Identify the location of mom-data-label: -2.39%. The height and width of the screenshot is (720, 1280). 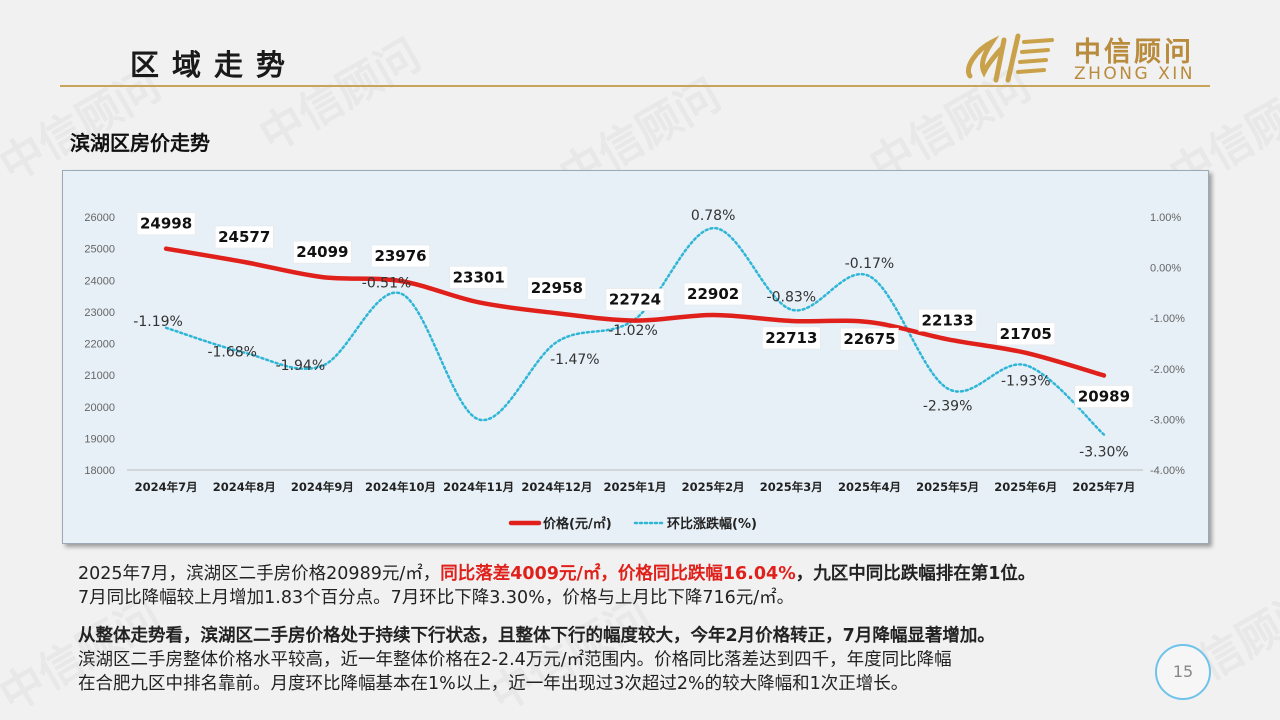
(948, 407).